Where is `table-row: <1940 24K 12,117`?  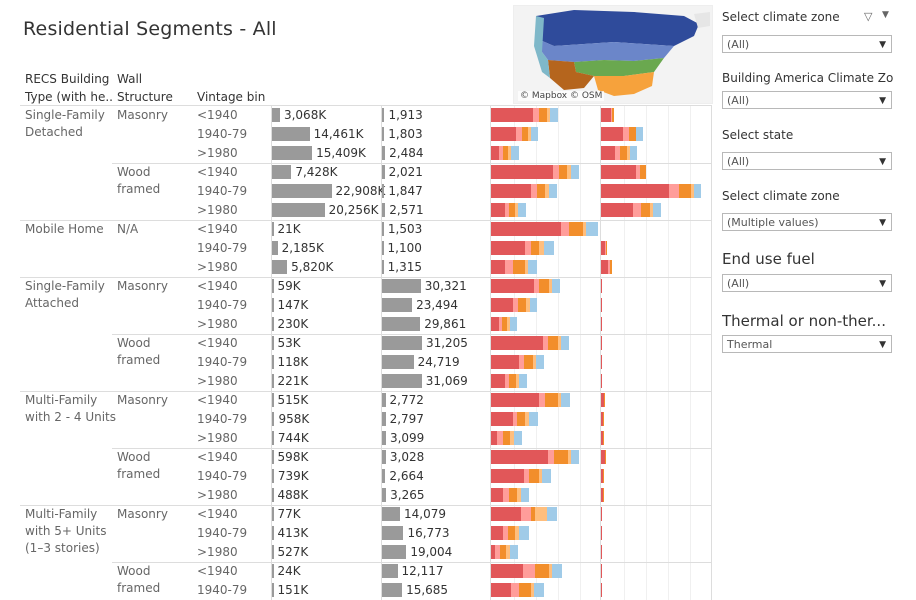 table-row: <1940 24K 12,117 is located at coordinates (366, 571).